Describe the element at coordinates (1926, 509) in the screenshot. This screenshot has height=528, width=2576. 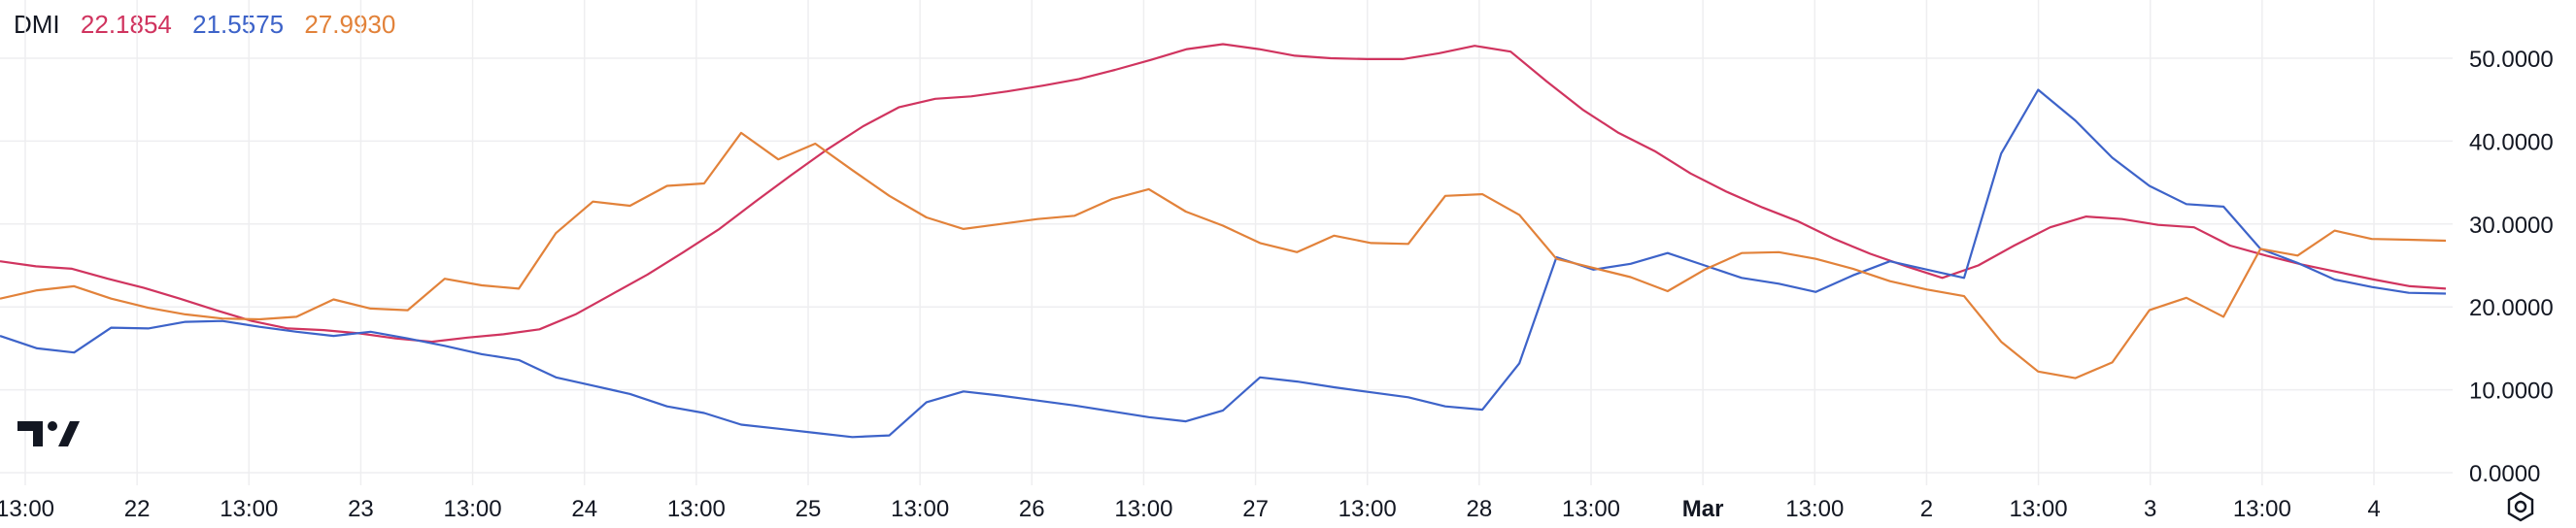
I see `x-tick-label: 2` at that location.